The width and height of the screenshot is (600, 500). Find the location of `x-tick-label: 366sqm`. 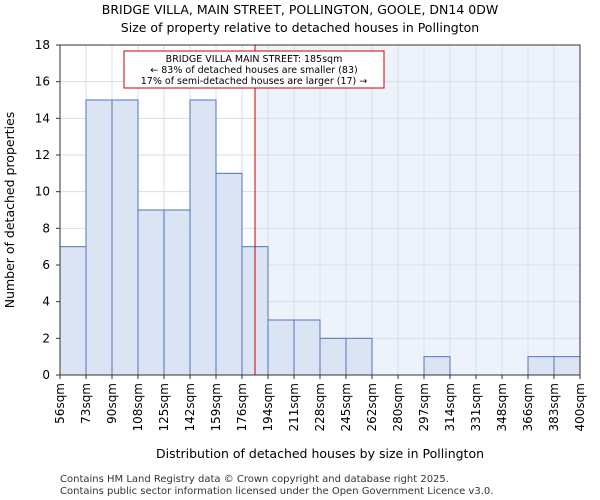

x-tick-label: 366sqm is located at coordinates (528, 407).